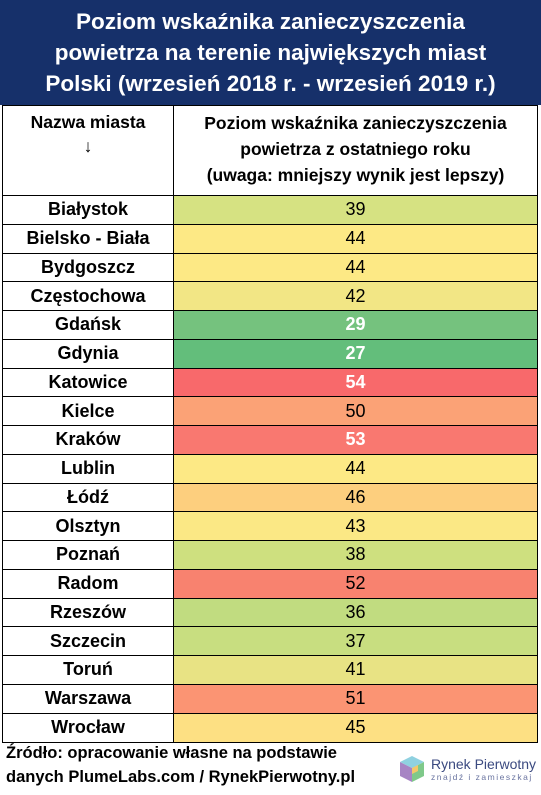 The height and width of the screenshot is (795, 541). What do you see at coordinates (355, 670) in the screenshot?
I see `pollution-value-cell: 41` at bounding box center [355, 670].